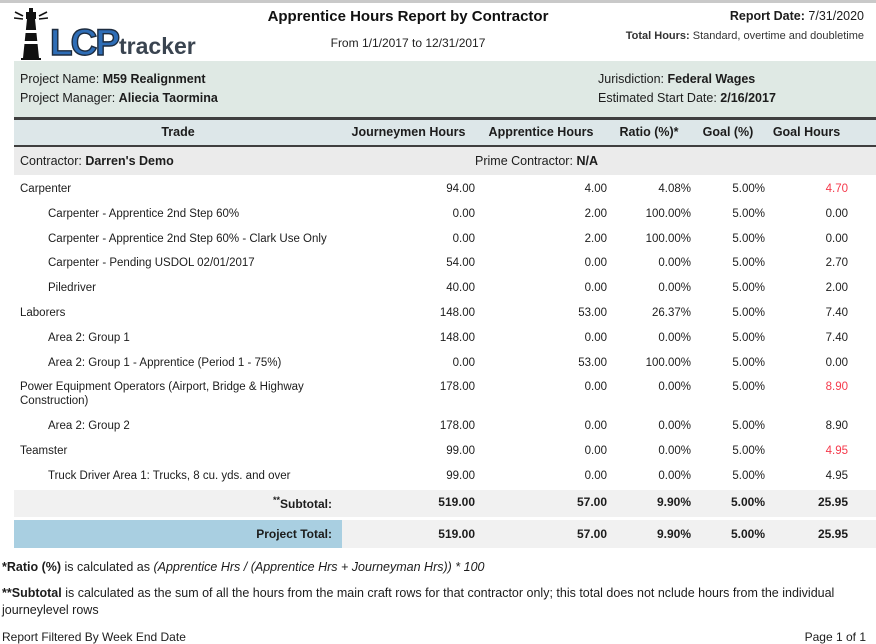  I want to click on report-date-line: Report Date: 7/31/2020, so click(745, 16).